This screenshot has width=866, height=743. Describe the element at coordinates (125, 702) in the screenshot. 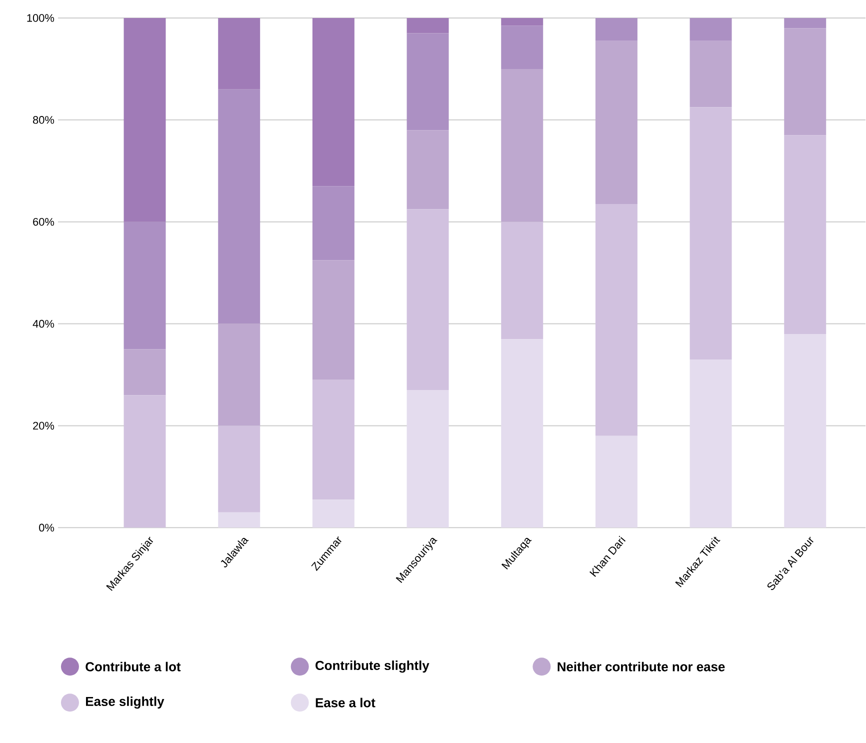

I see `legend-label: Ease slightly` at that location.